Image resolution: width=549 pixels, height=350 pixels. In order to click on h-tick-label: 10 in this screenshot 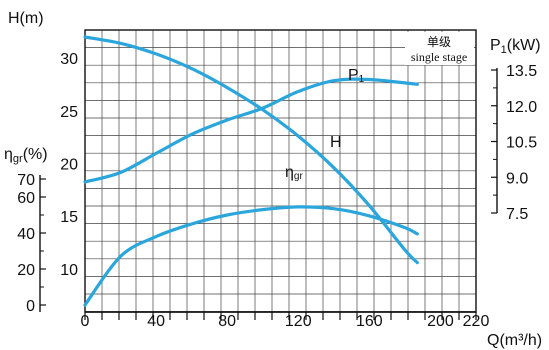, I will do `click(69, 270)`.